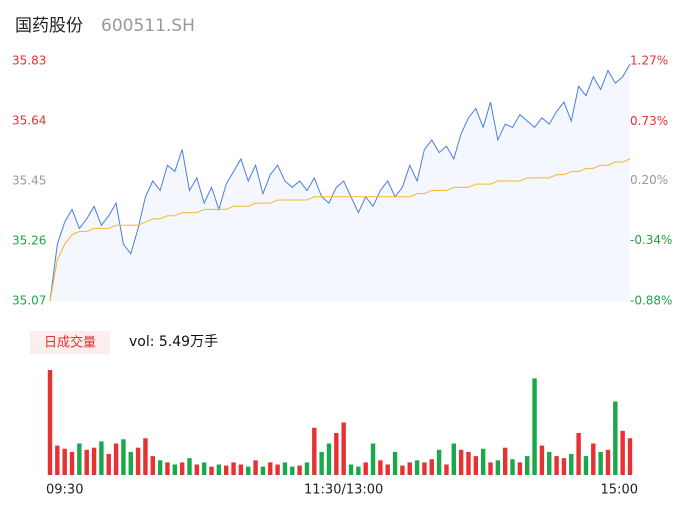 The height and width of the screenshot is (524, 686). I want to click on y-tick-label: 35.07, so click(29, 301).